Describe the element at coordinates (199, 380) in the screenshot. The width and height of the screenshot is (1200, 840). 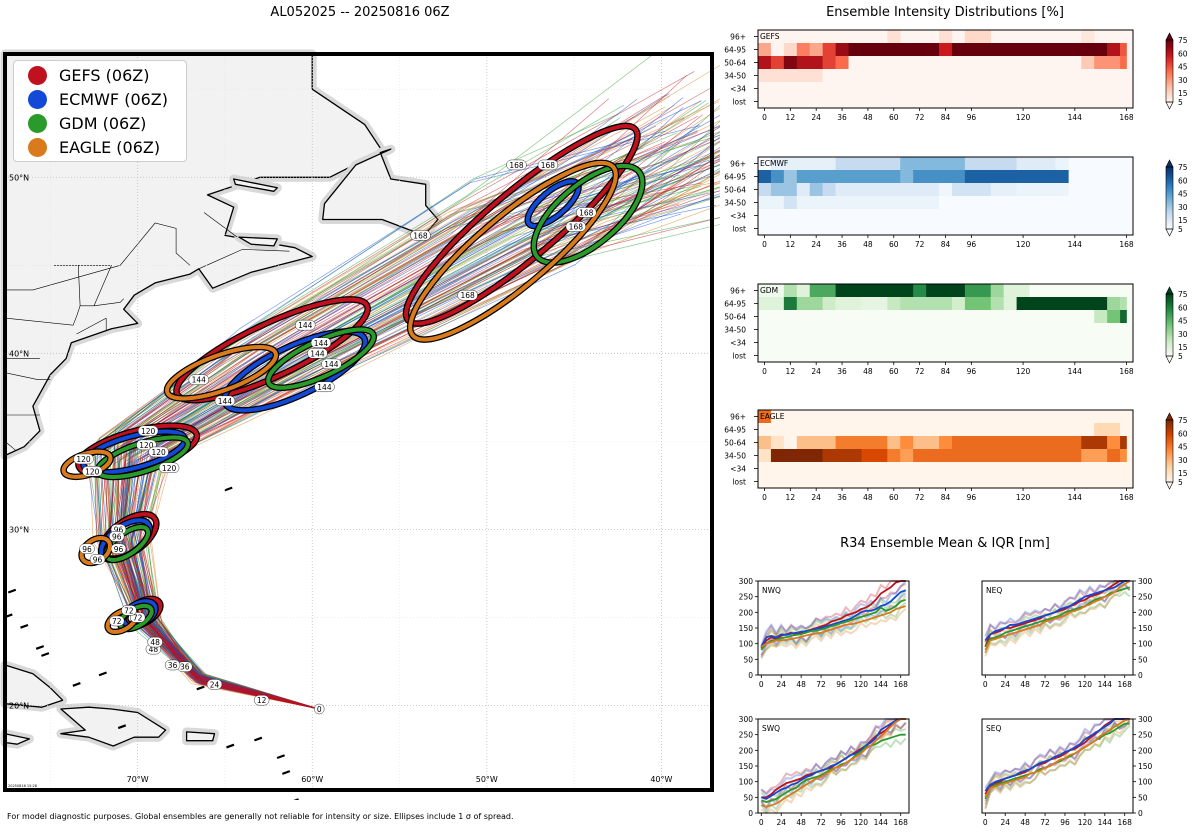
I see `tau-label-text: 144` at that location.